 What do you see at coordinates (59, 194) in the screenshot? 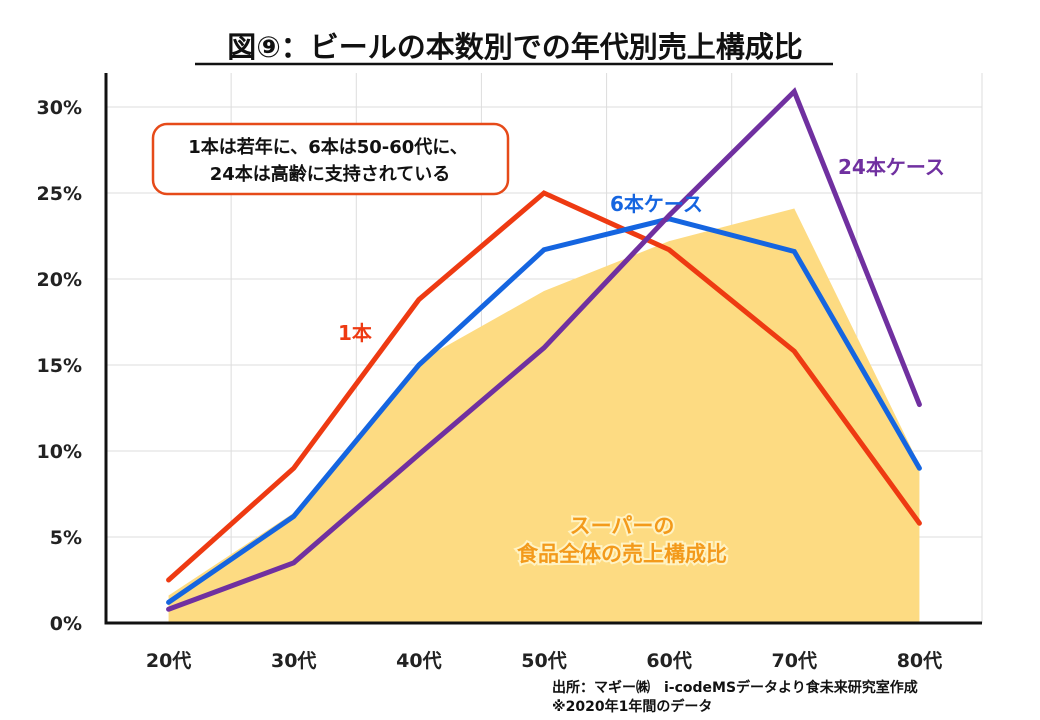
I see `y-tick-label: 25%` at bounding box center [59, 194].